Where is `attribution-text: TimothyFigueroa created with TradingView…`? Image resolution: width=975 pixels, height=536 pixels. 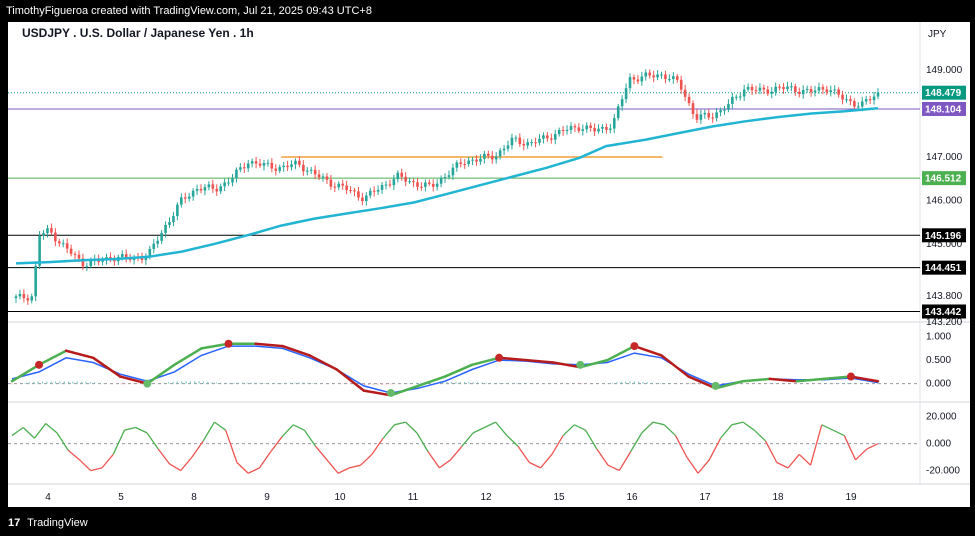 attribution-text: TimothyFigueroa created with TradingView… is located at coordinates (189, 11).